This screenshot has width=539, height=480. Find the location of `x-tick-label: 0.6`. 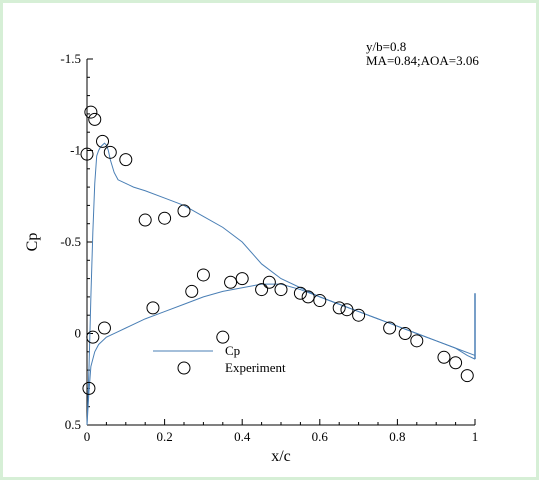

x-tick-label: 0.6 is located at coordinates (320, 436).